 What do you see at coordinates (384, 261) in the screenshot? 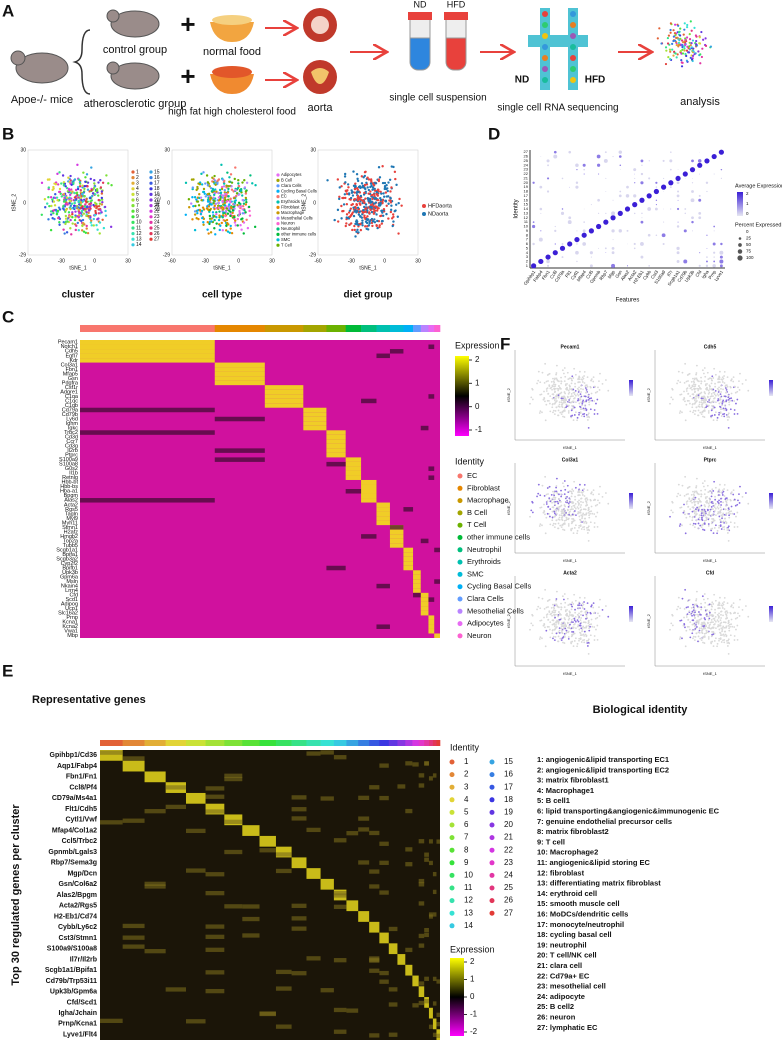
I see `x-tick-label: 0` at bounding box center [384, 261].